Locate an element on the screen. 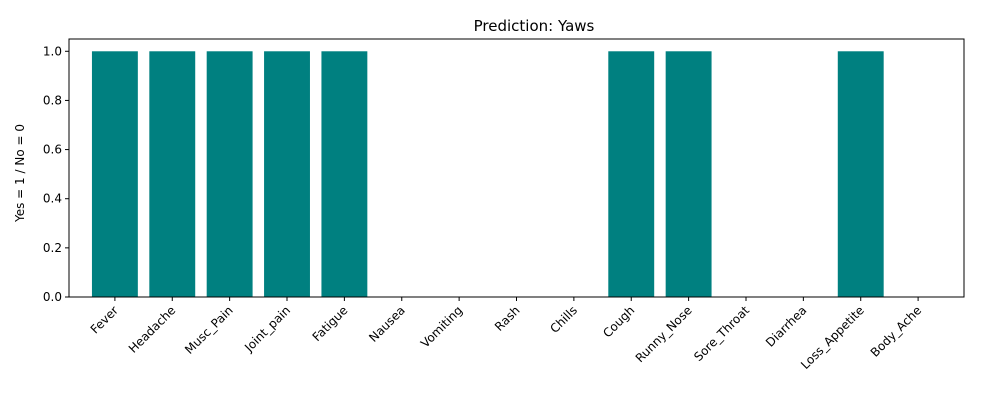  x-tick-label: Headache is located at coordinates (152, 329).